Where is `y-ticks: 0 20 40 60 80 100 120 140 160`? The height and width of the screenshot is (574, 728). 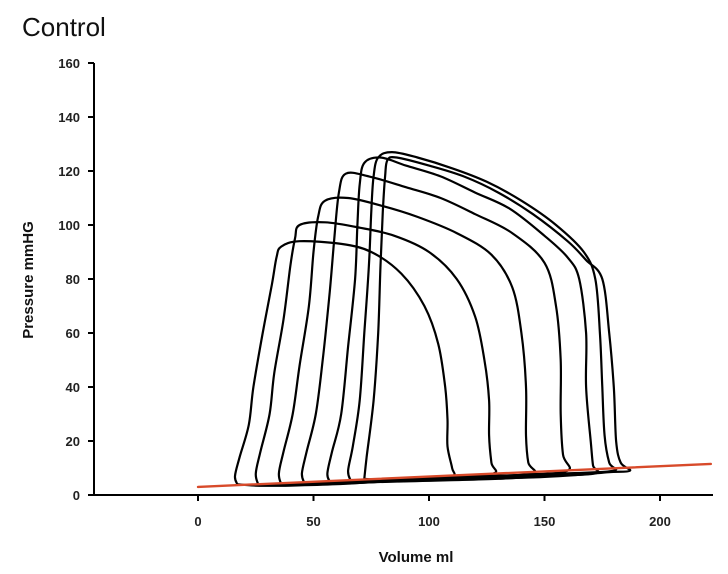
y-ticks: 0 20 40 60 80 100 120 140 160 is located at coordinates (76, 279).